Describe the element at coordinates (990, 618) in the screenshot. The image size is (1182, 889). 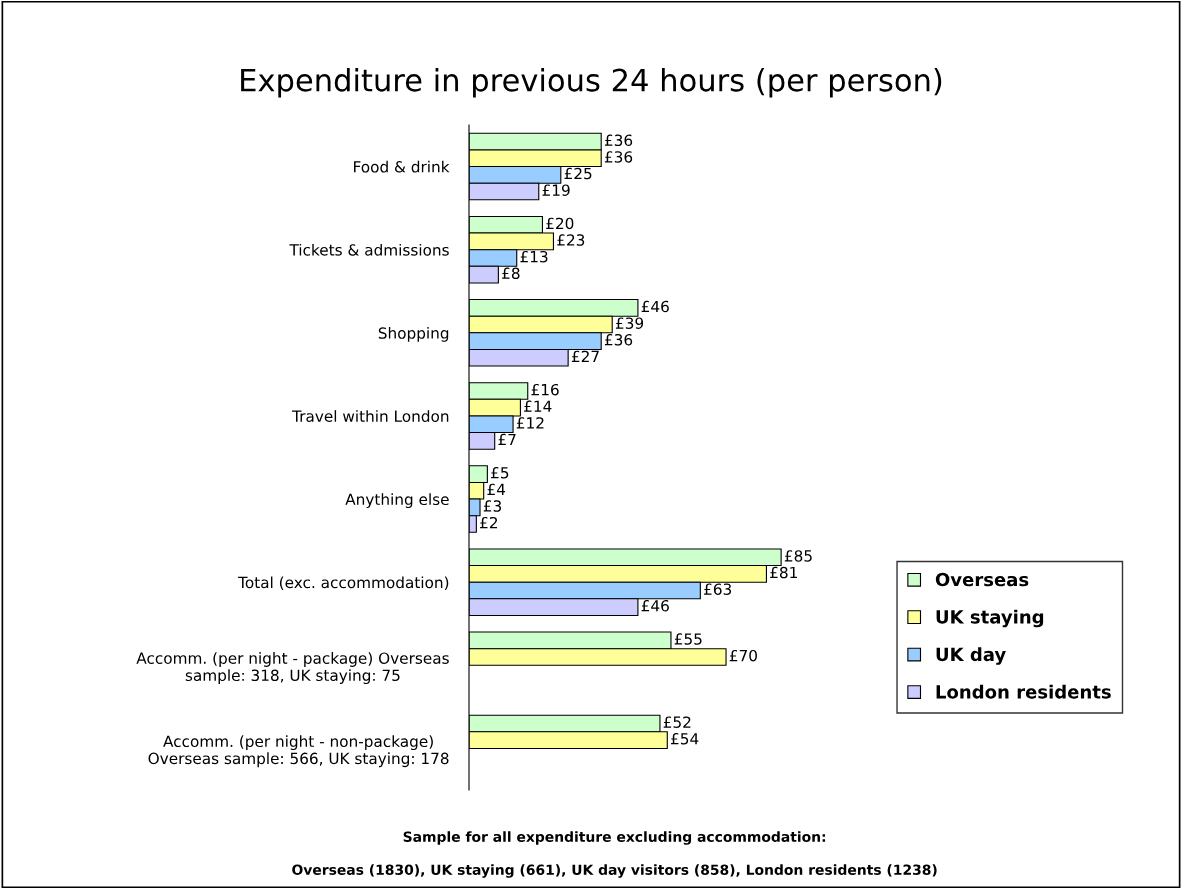
I see `legend-label: UK staying` at that location.